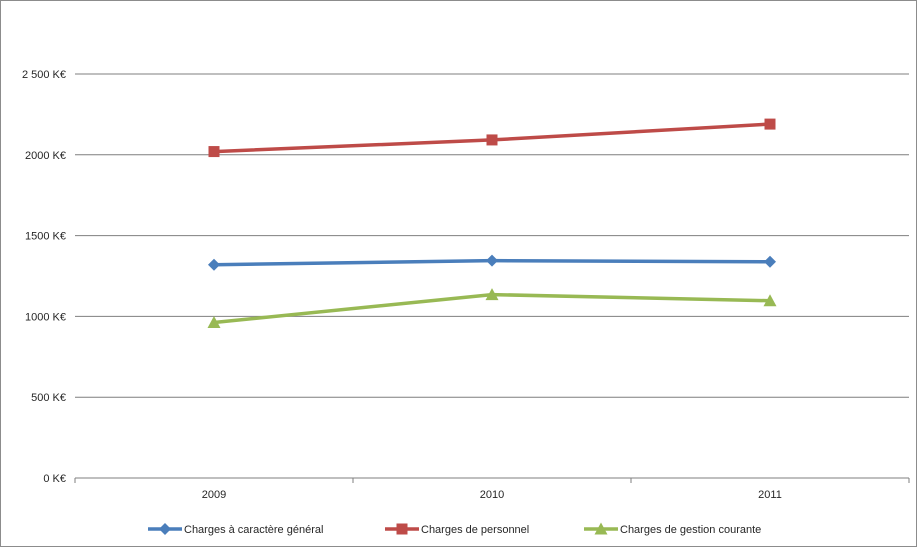 The height and width of the screenshot is (547, 917). I want to click on legend-label: Charges de gestion courante, so click(690, 530).